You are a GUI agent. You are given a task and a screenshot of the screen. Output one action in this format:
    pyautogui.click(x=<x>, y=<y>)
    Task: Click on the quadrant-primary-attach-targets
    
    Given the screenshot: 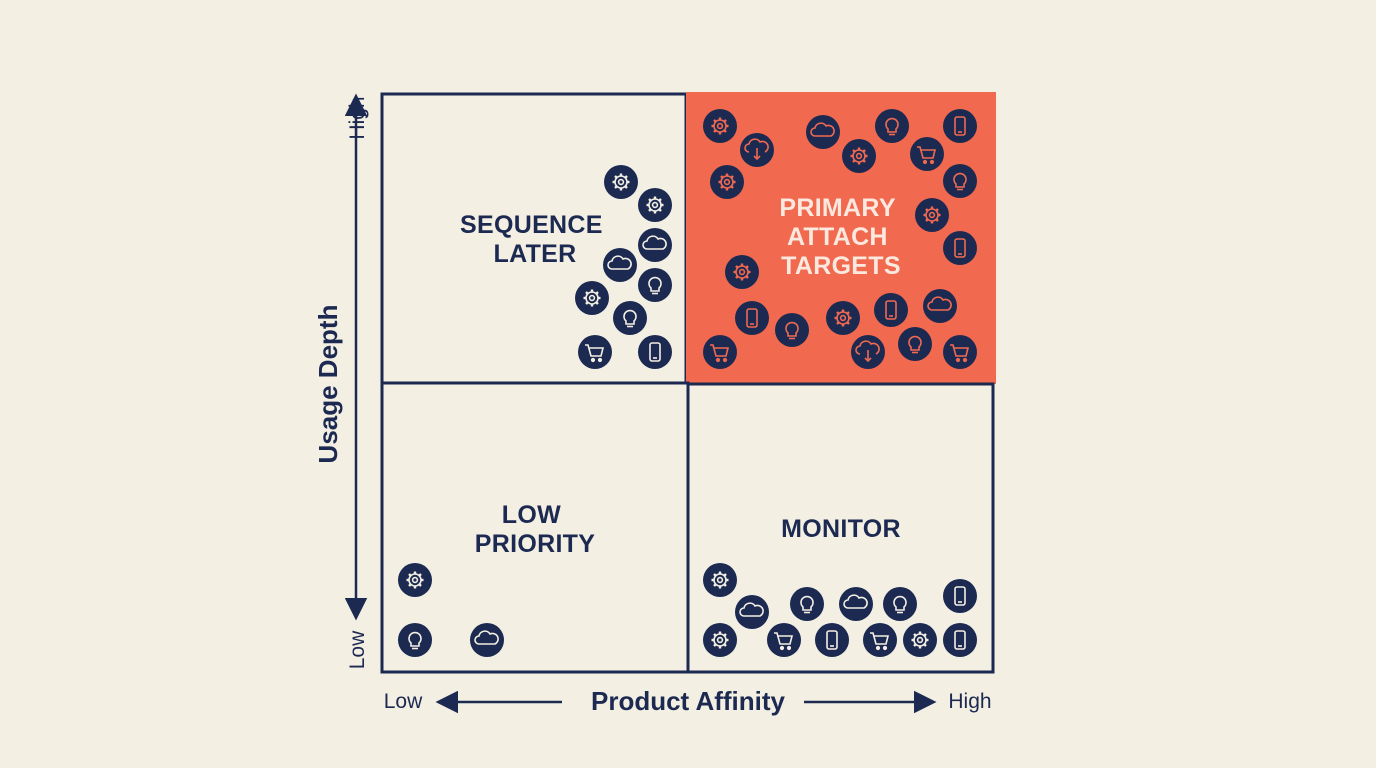 What is the action you would take?
    pyautogui.click(x=841, y=238)
    